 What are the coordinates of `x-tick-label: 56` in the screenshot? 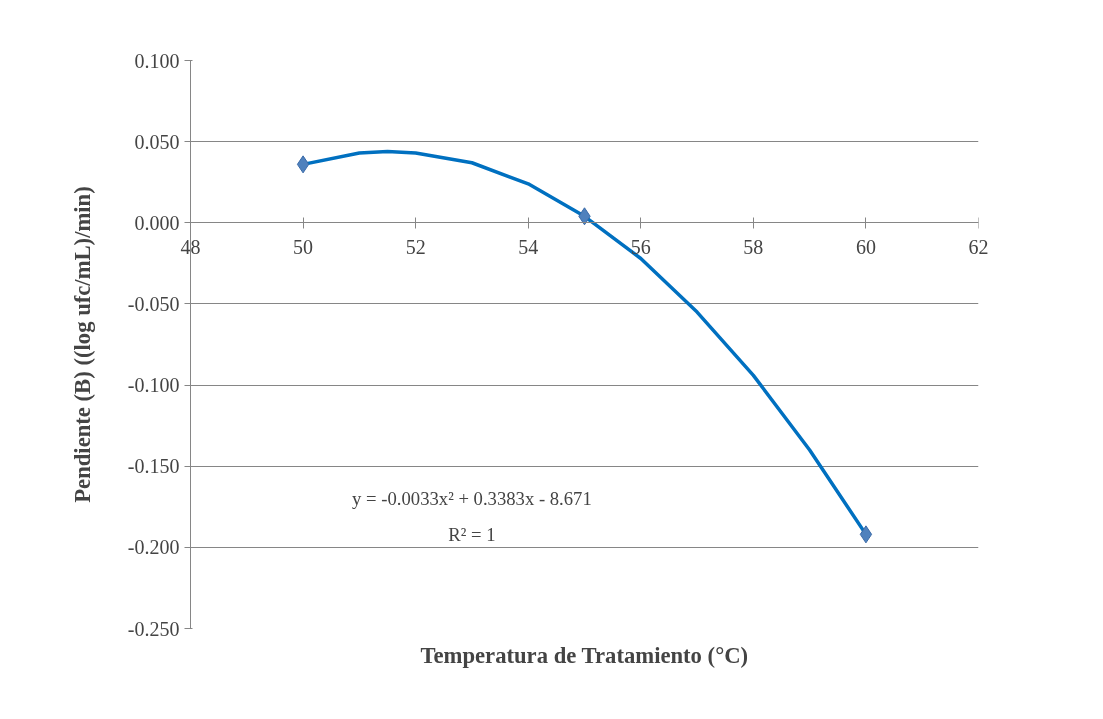 It's located at (640, 246).